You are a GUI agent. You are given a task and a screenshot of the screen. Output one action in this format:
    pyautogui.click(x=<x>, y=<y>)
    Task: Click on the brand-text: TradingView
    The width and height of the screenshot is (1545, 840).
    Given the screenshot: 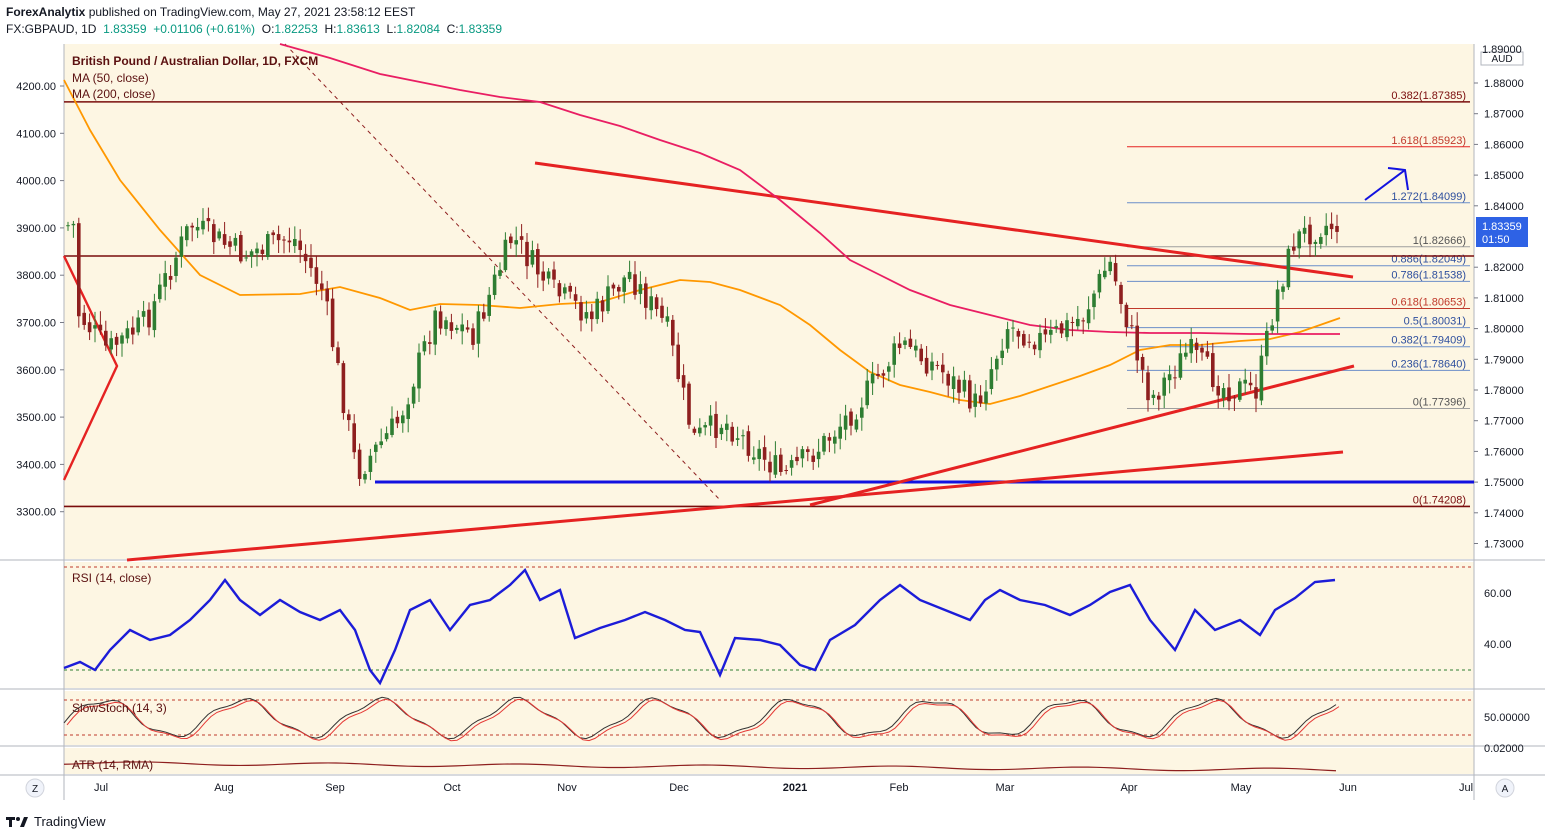 What is the action you would take?
    pyautogui.click(x=70, y=821)
    